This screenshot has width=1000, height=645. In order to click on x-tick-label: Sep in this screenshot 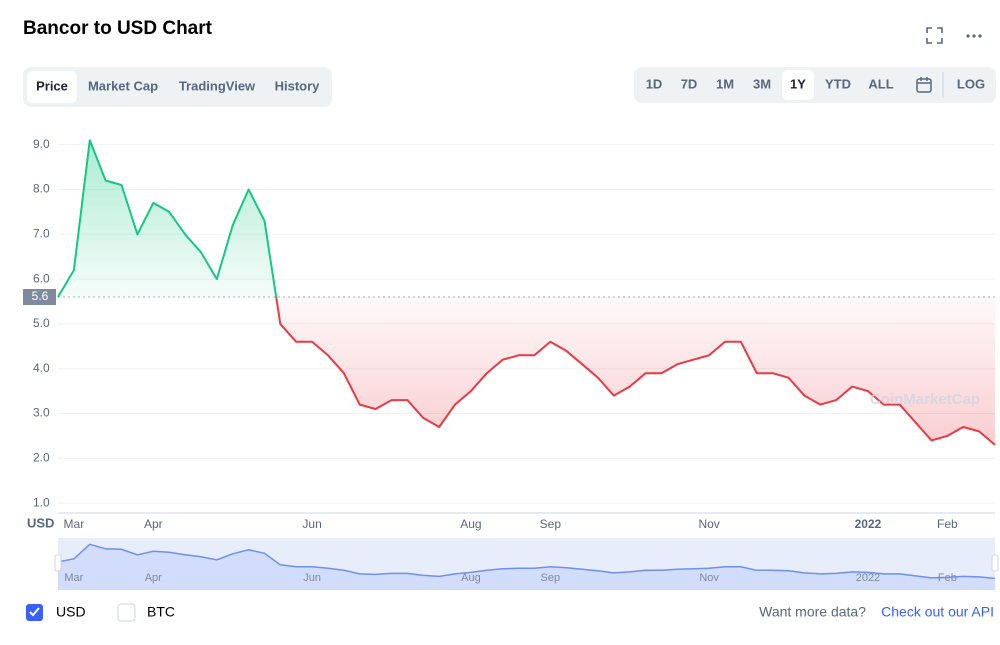, I will do `click(551, 524)`.